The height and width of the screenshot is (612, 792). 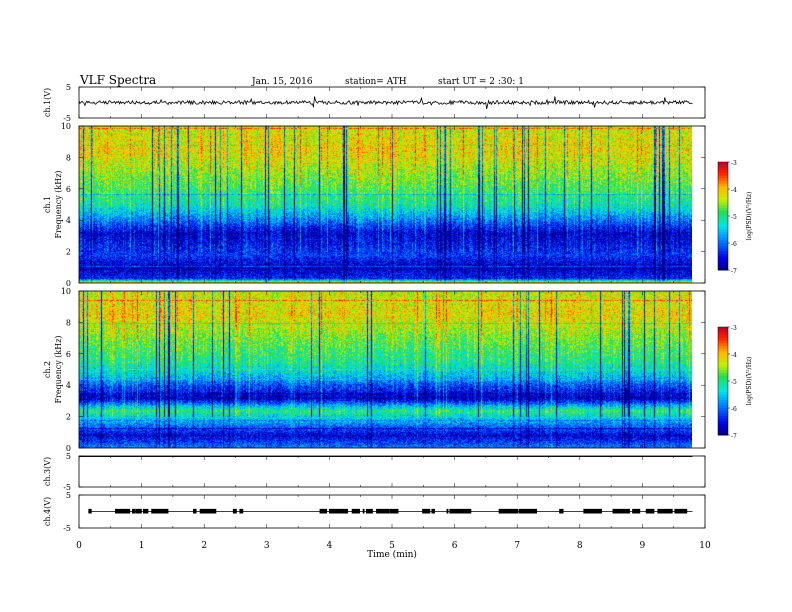 I want to click on x-tick-label: 3, so click(x=267, y=546).